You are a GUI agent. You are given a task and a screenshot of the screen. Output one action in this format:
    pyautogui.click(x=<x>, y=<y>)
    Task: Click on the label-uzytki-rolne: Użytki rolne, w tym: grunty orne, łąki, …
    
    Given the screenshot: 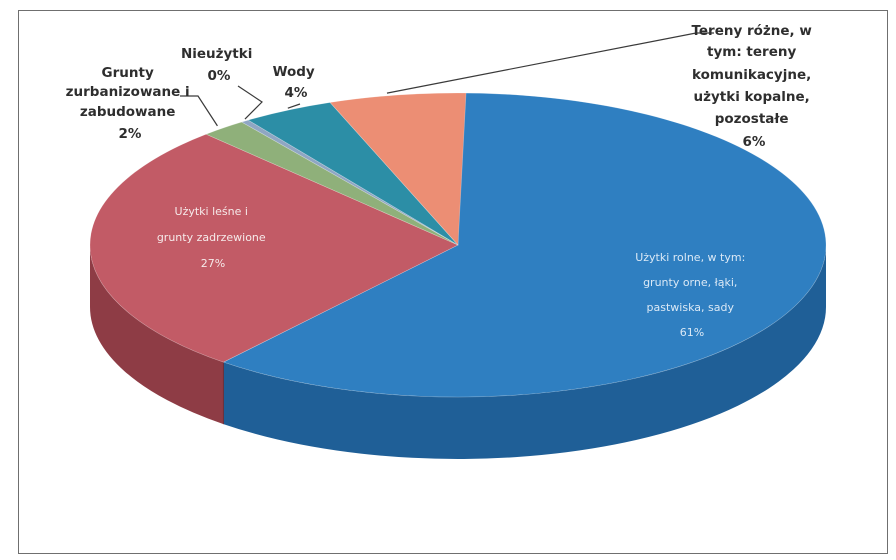 What is the action you would take?
    pyautogui.click(x=692, y=295)
    